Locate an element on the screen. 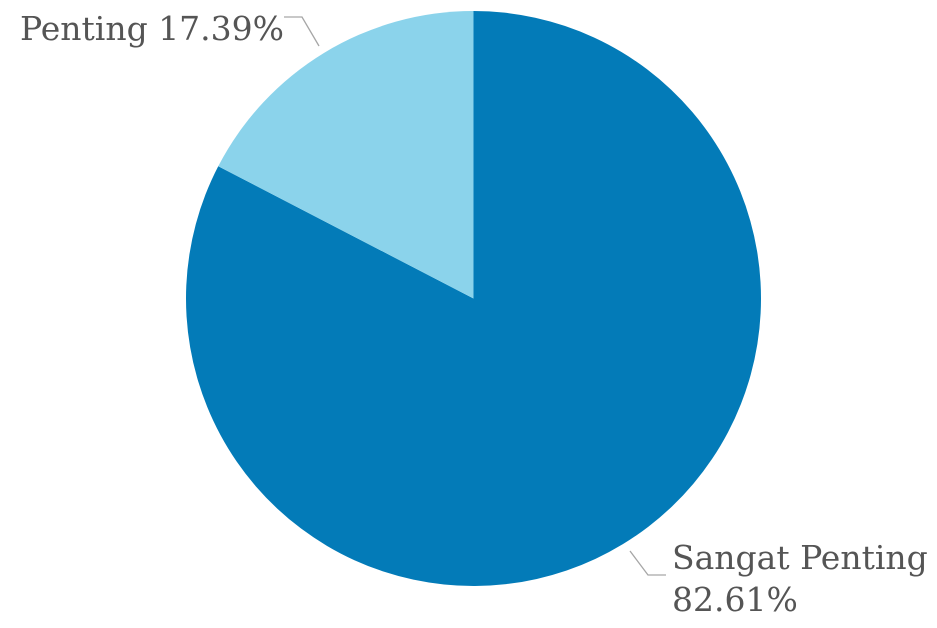 The image size is (937, 628). data-label-sangat-penting-line1: Sangat Penting is located at coordinates (800, 557).